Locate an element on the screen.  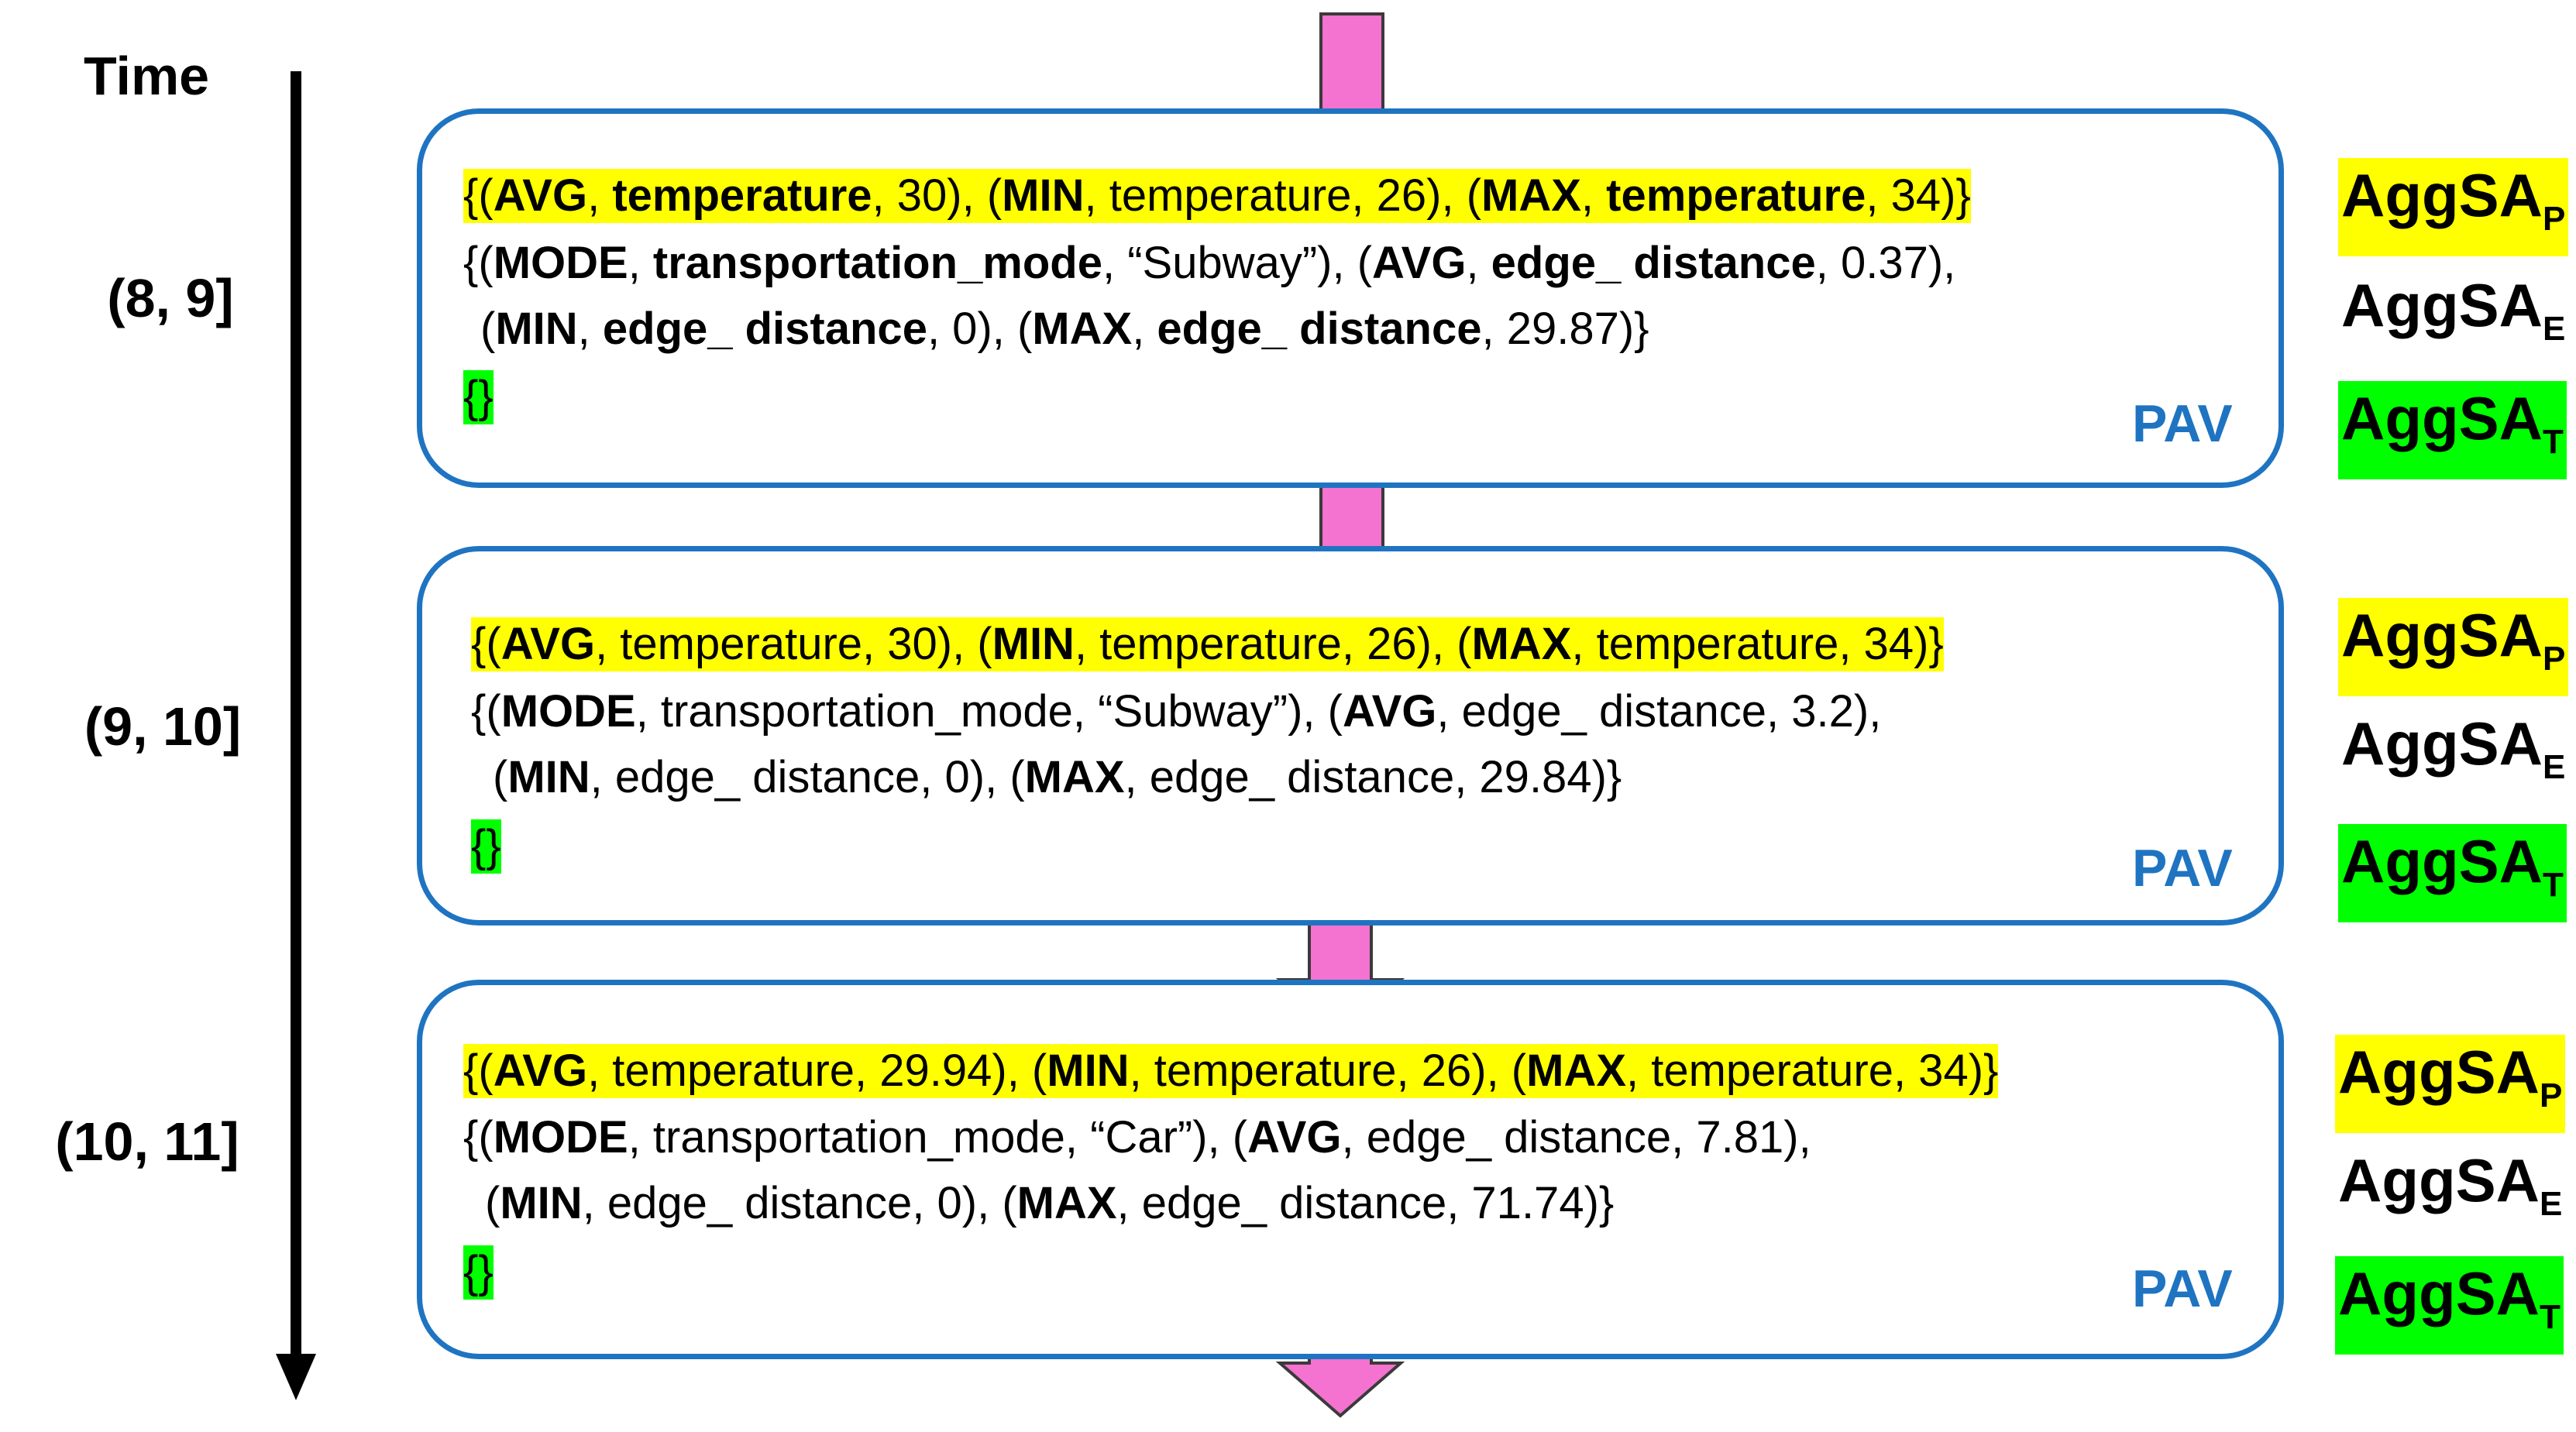
pav1-aggsa-t-line: {} is located at coordinates (478, 397).